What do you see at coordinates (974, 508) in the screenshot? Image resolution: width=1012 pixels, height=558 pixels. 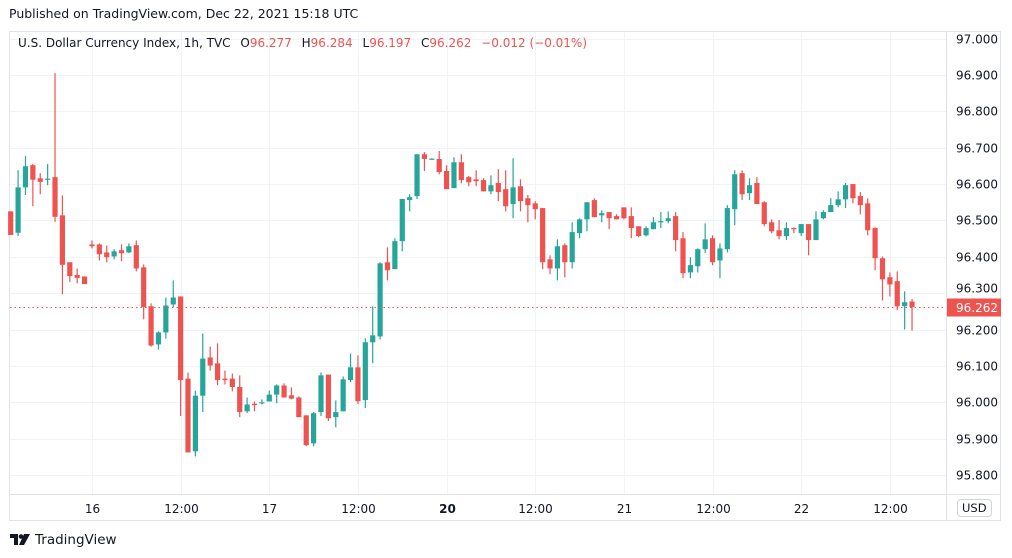 I see `currency-button: USD` at bounding box center [974, 508].